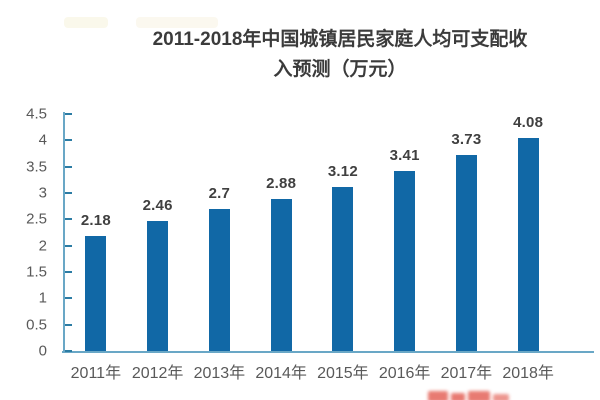  What do you see at coordinates (343, 373) in the screenshot?
I see `x-axis-label: 2015年` at bounding box center [343, 373].